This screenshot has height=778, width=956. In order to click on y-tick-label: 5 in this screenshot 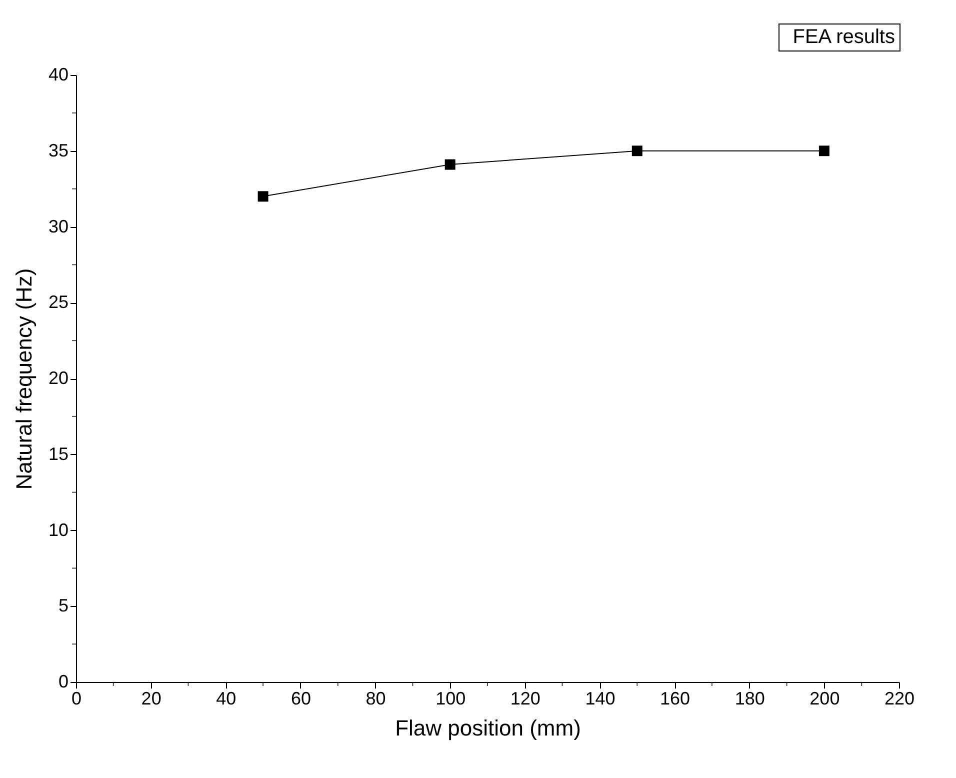, I will do `click(63, 606)`.